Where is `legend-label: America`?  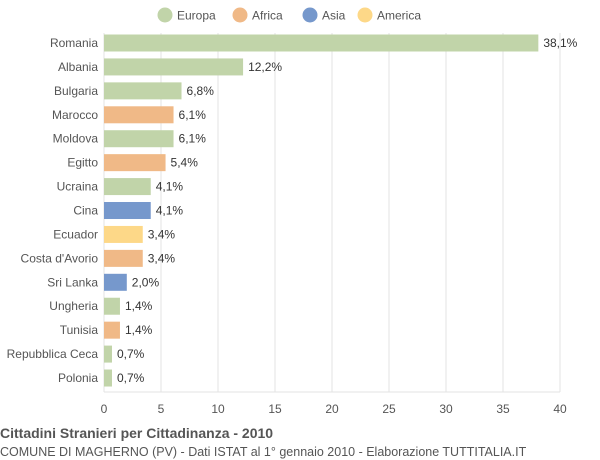 legend-label: America is located at coordinates (399, 16).